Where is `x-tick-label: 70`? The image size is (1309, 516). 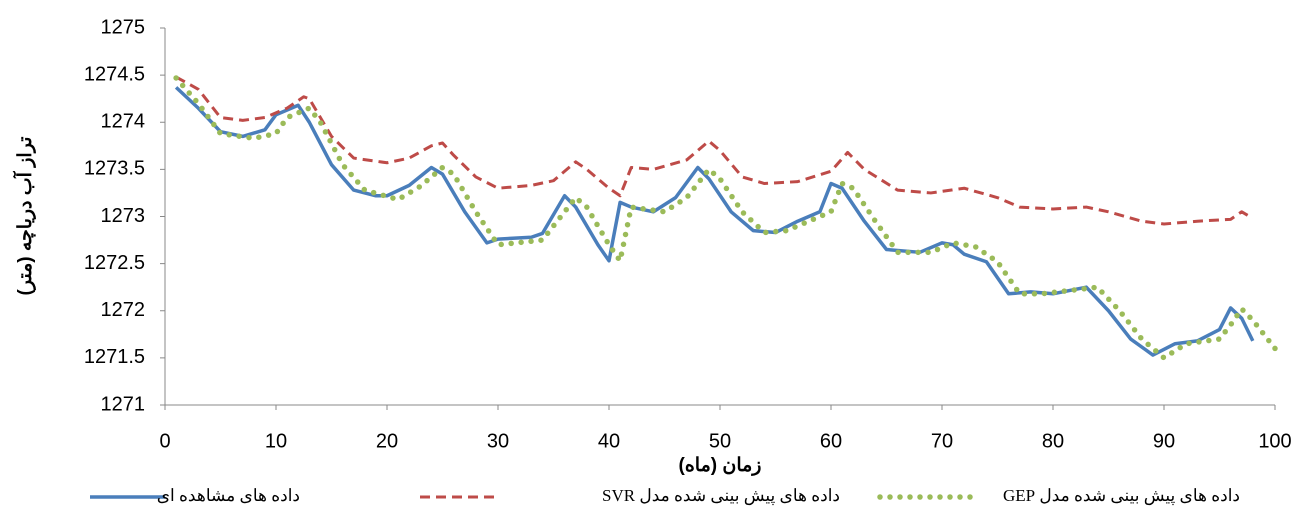 x-tick-label: 70 is located at coordinates (942, 441).